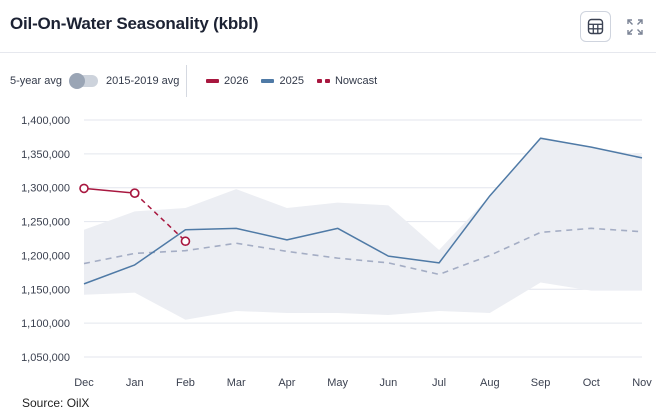  I want to click on legend-item-2025: 2025, so click(282, 81).